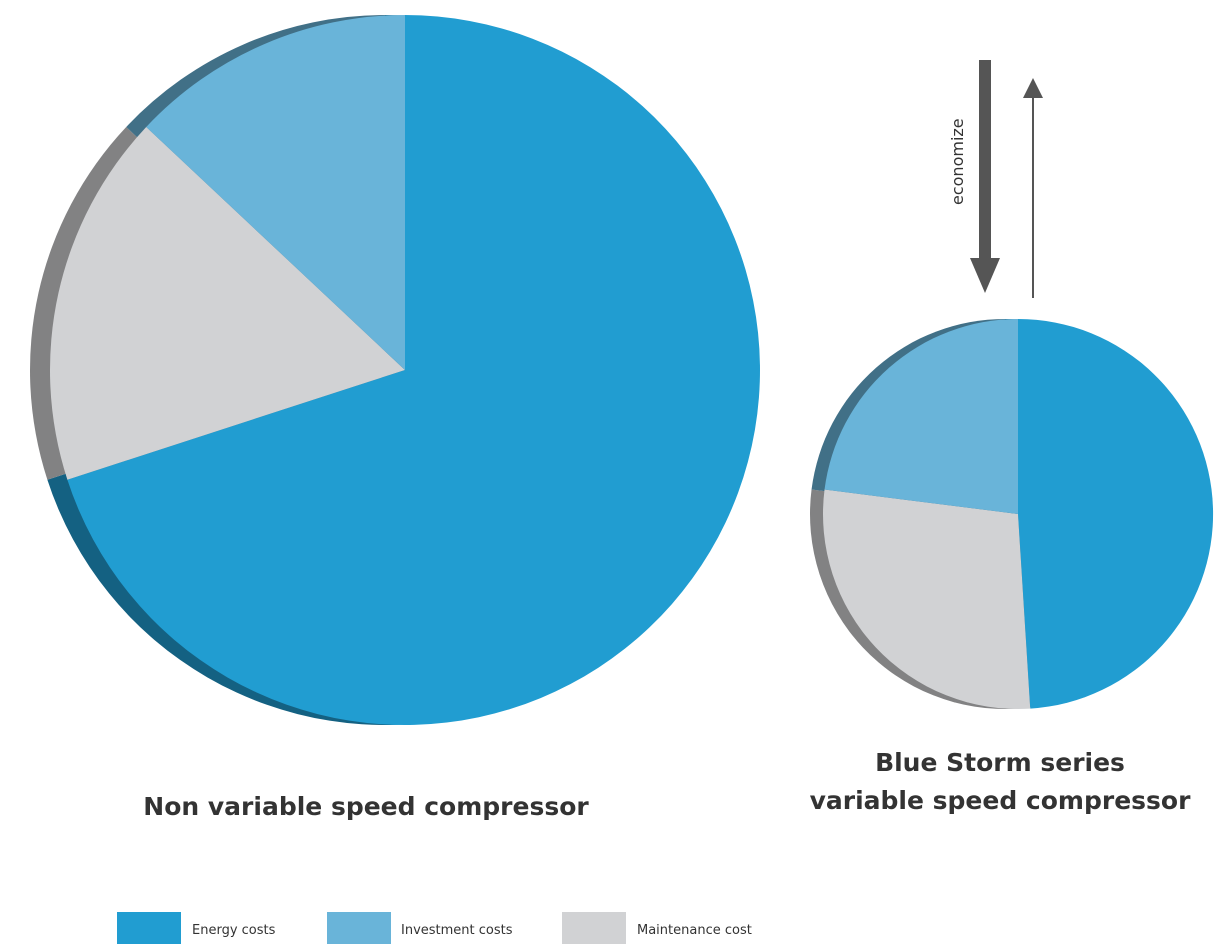  Describe the element at coordinates (985, 160) in the screenshot. I see `economize-arrow-shaft` at that location.